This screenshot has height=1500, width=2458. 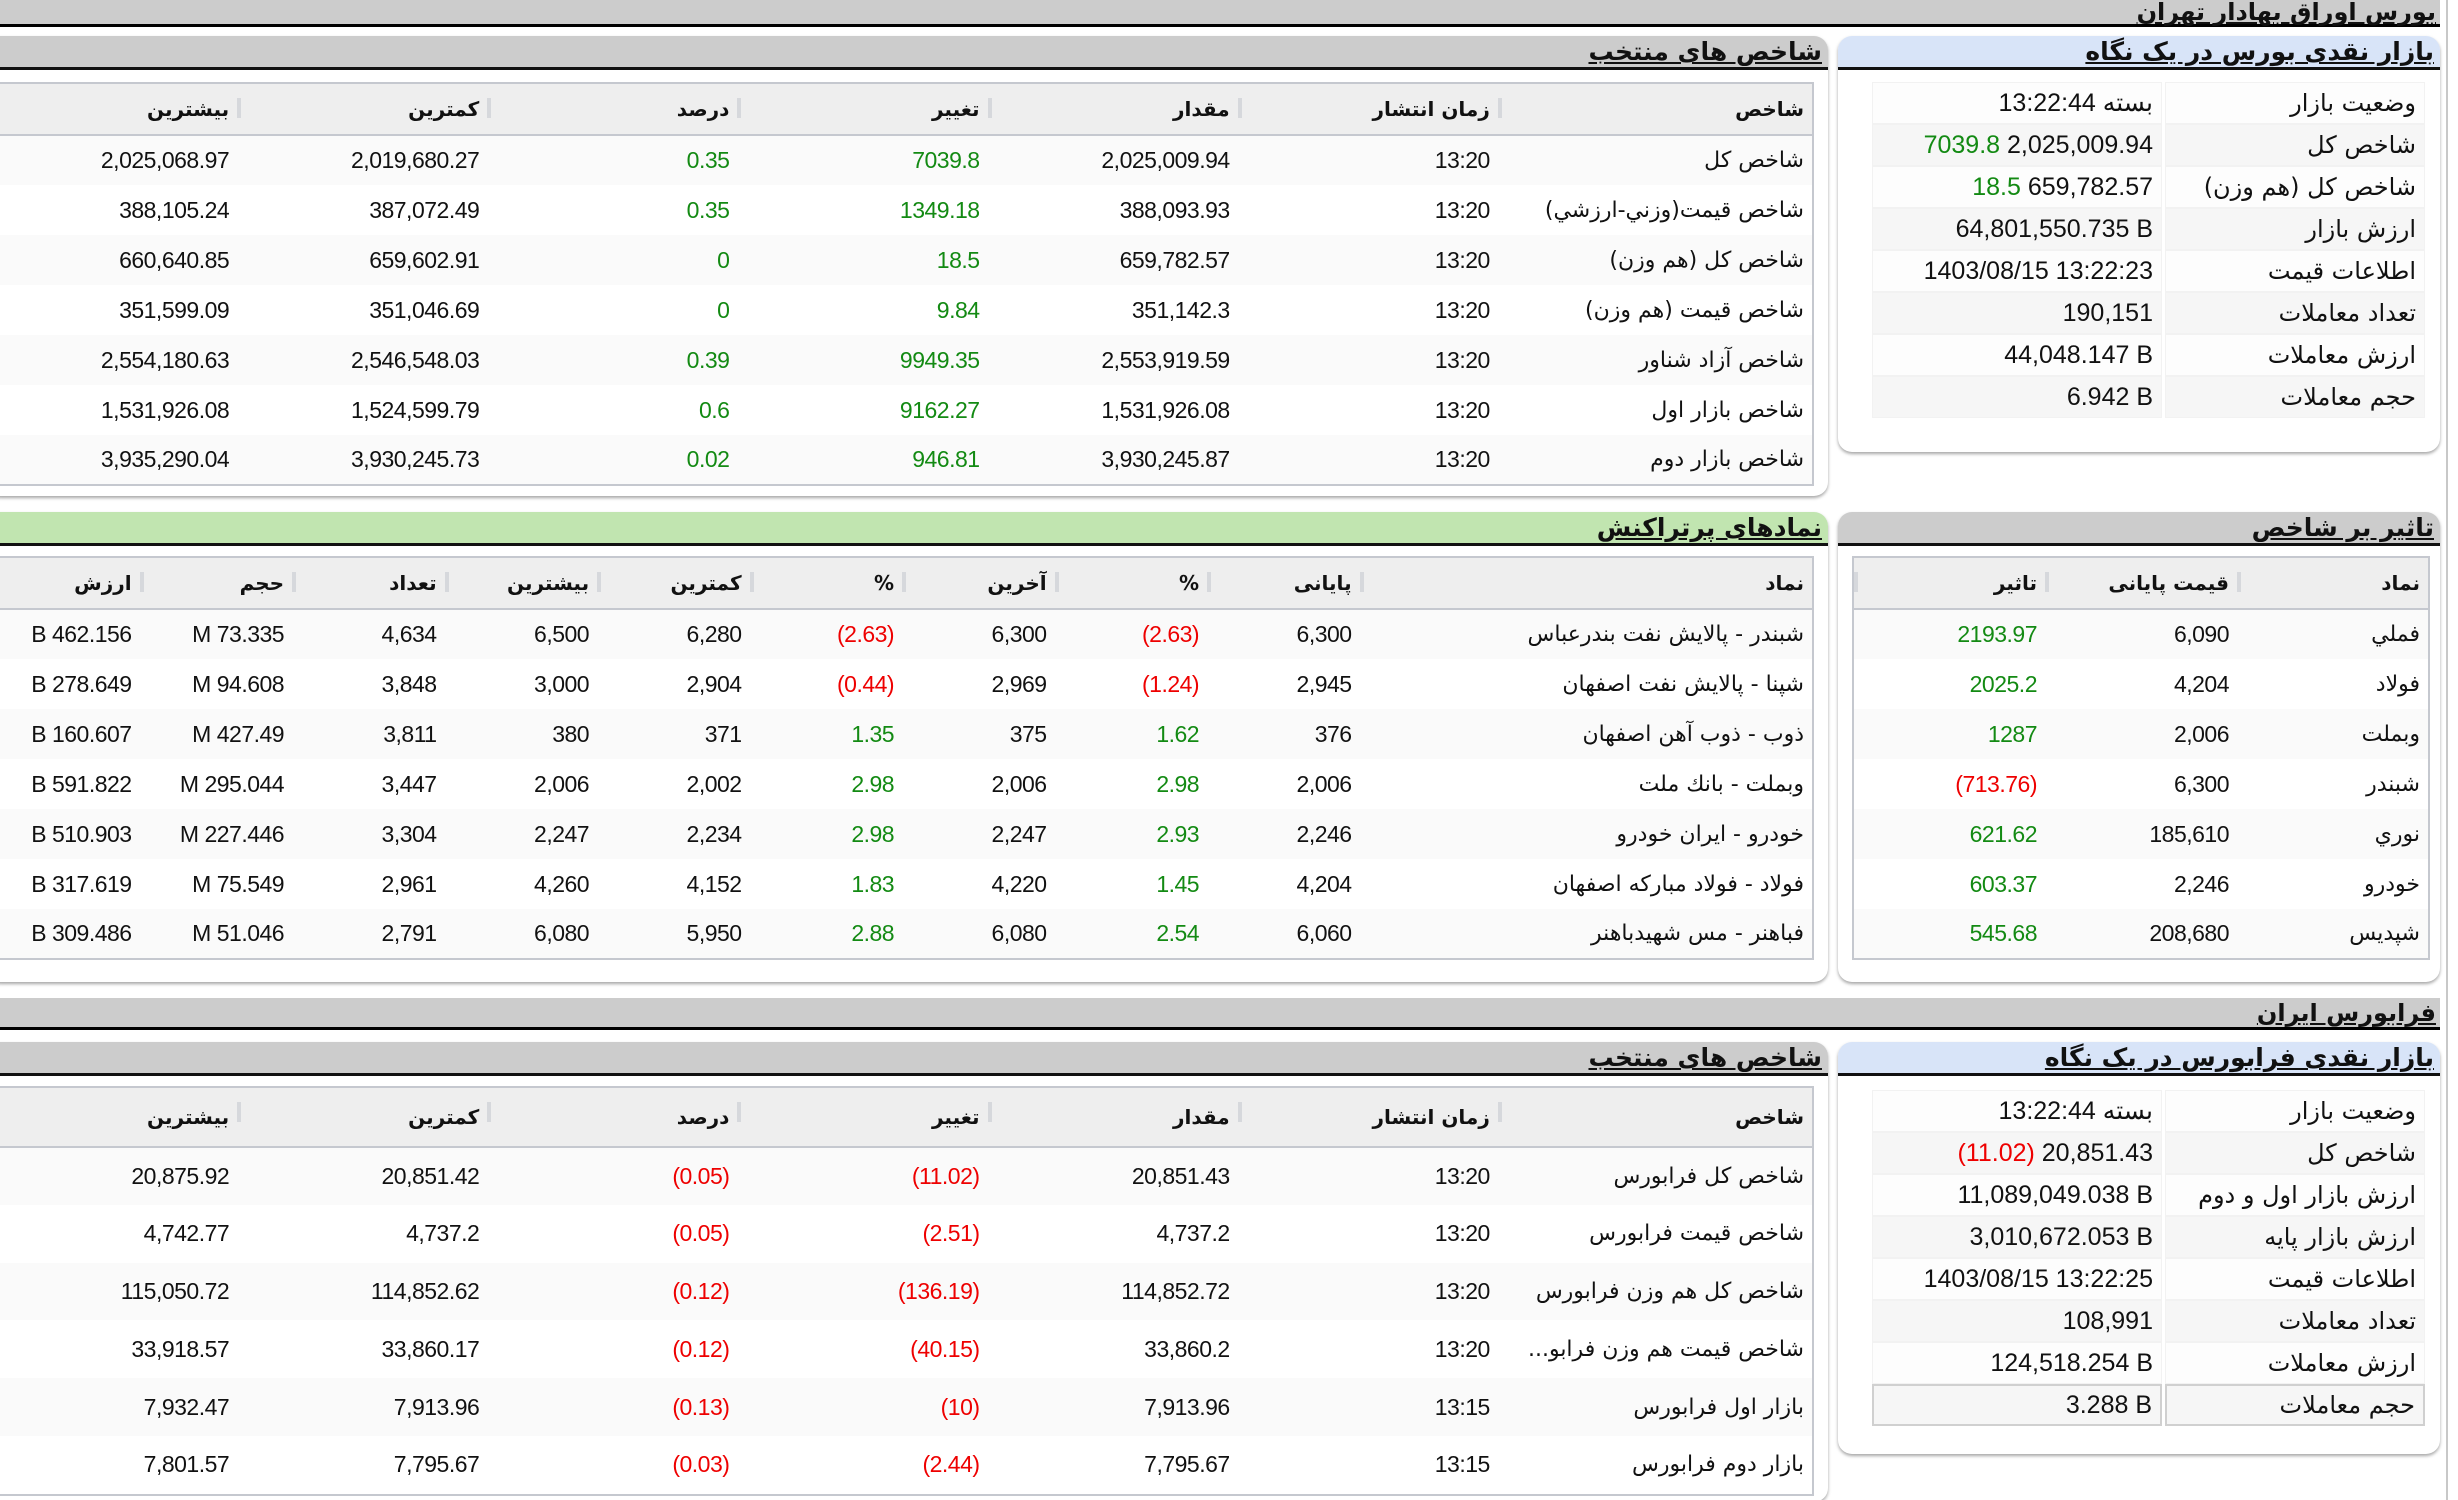 I want to click on column-header: آخرین, so click(x=978, y=583).